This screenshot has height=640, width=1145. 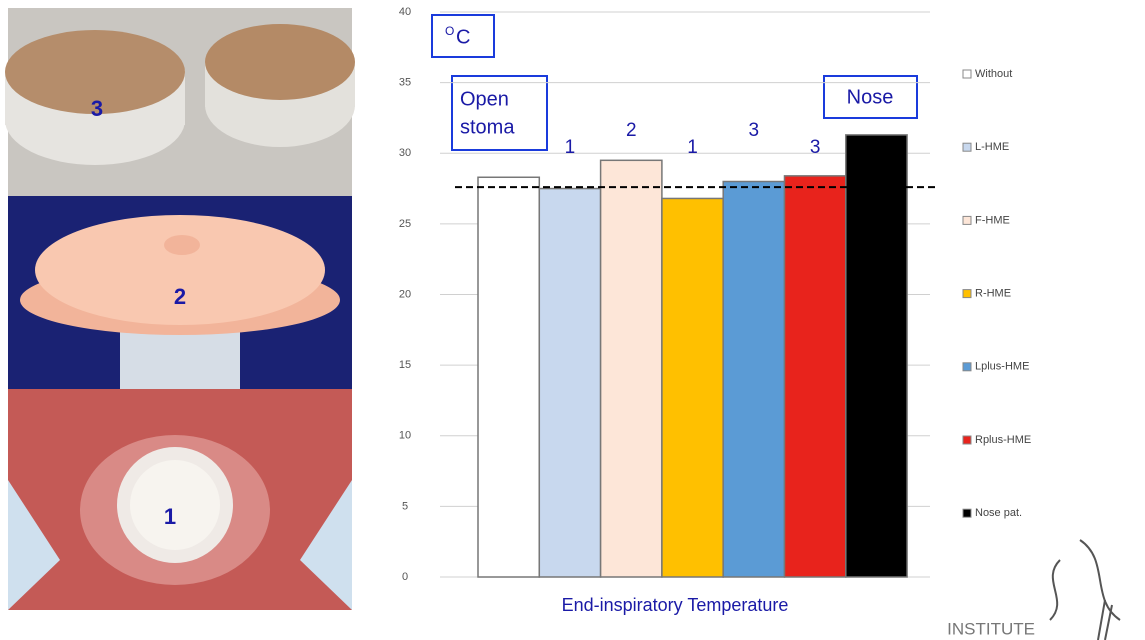 I want to click on legend-label: Nose pat., so click(x=998, y=513).